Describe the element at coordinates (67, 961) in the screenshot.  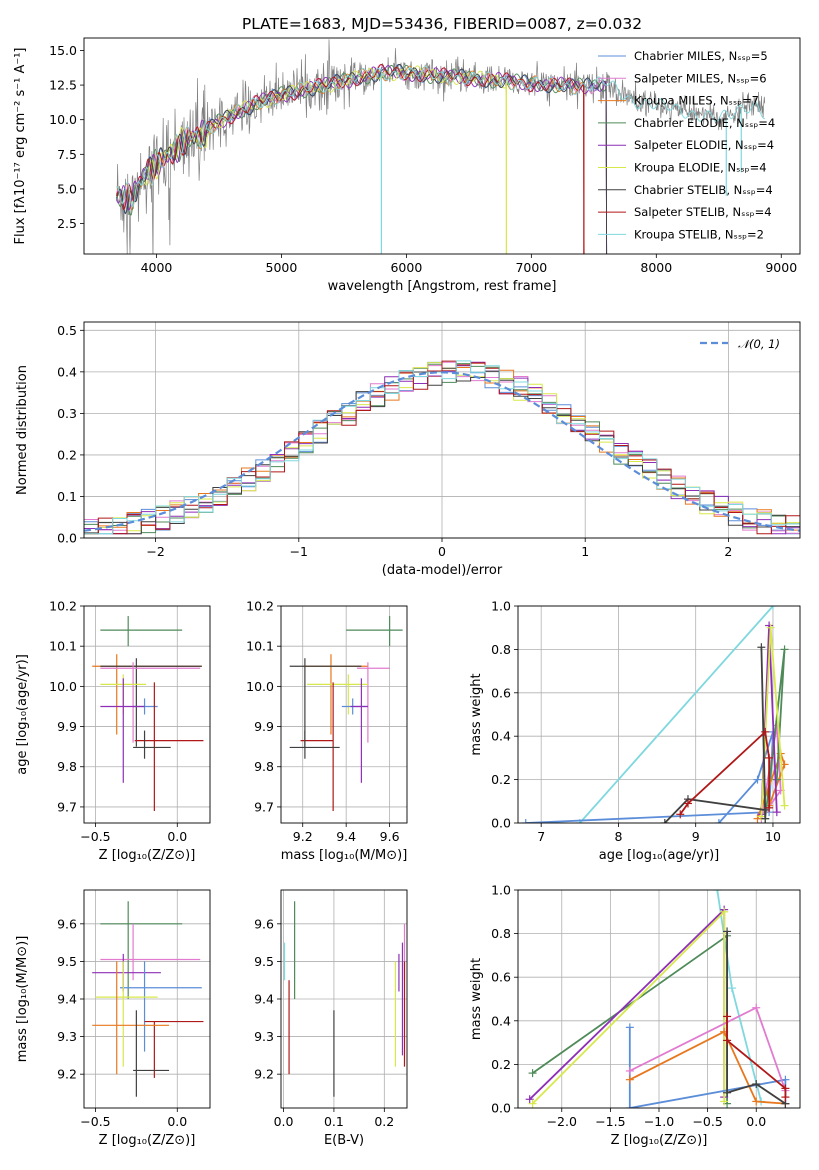
I see `y-tick-label: 9.5` at that location.